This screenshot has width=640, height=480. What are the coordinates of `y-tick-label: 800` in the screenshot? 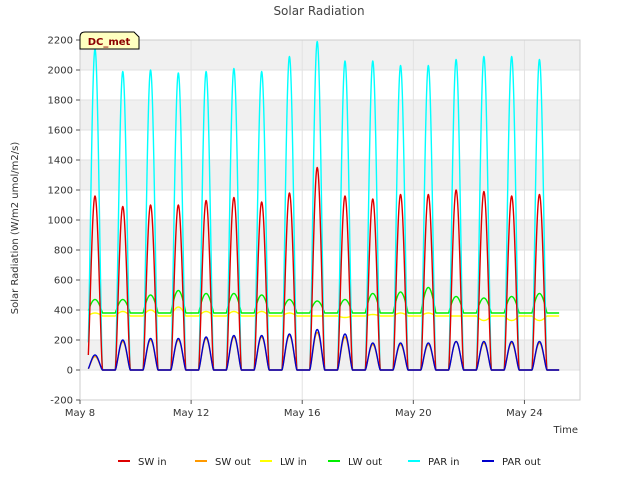 It's located at (63, 251).